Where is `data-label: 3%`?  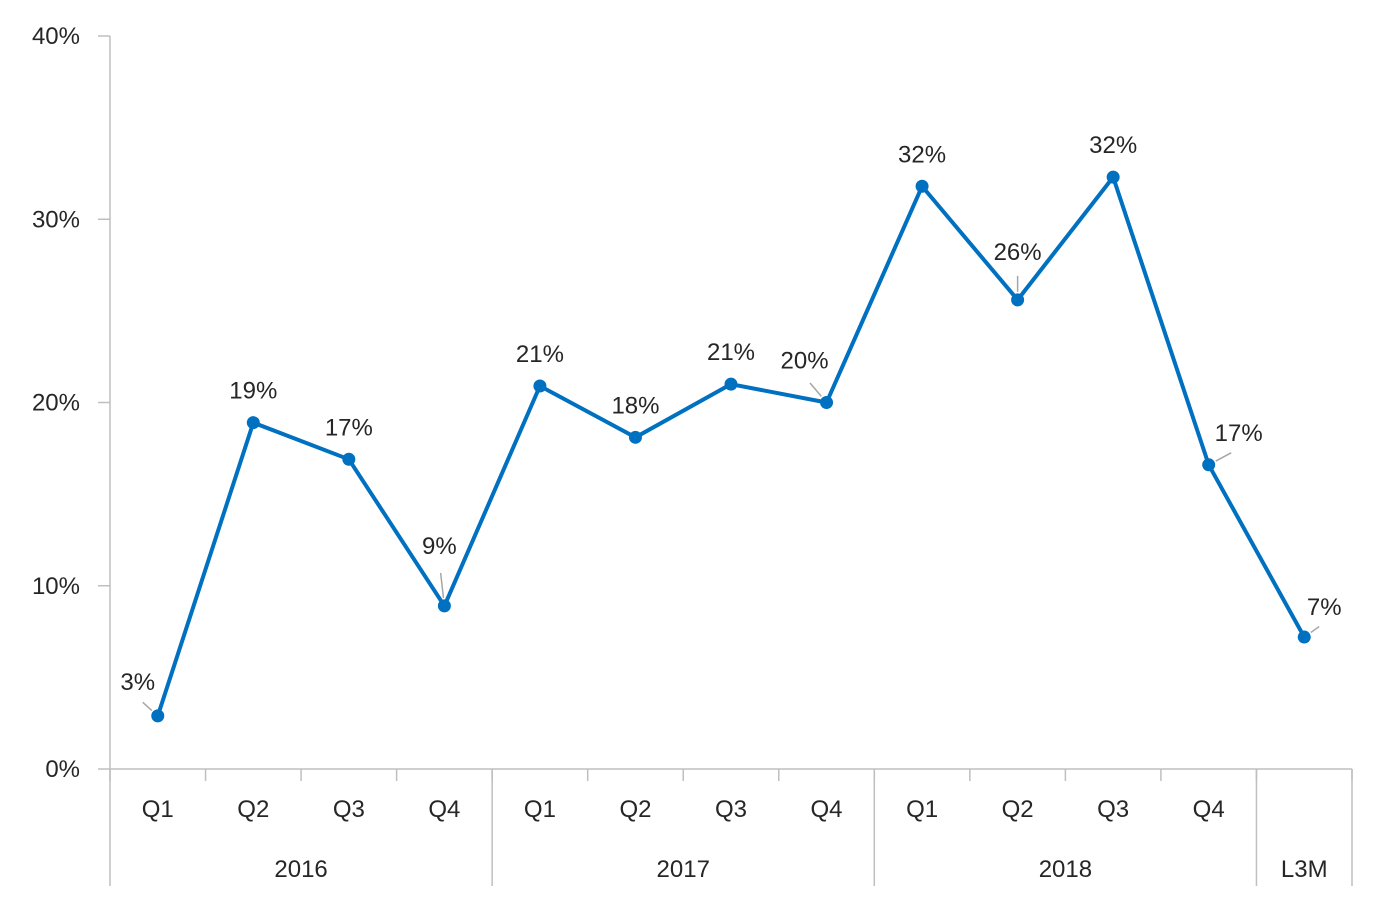 data-label: 3% is located at coordinates (137, 682).